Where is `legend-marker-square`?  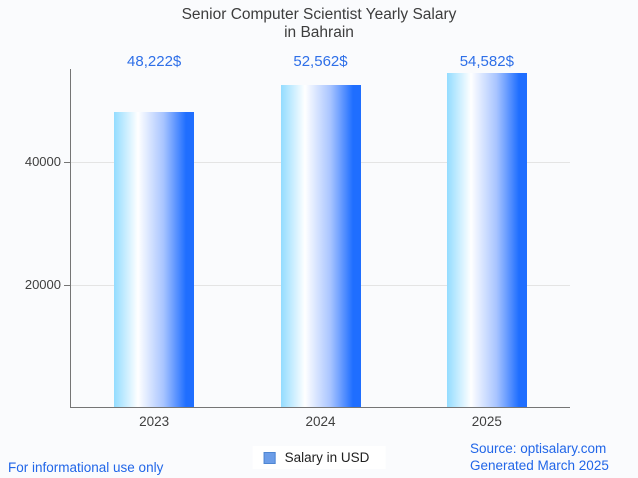 legend-marker-square is located at coordinates (269, 457).